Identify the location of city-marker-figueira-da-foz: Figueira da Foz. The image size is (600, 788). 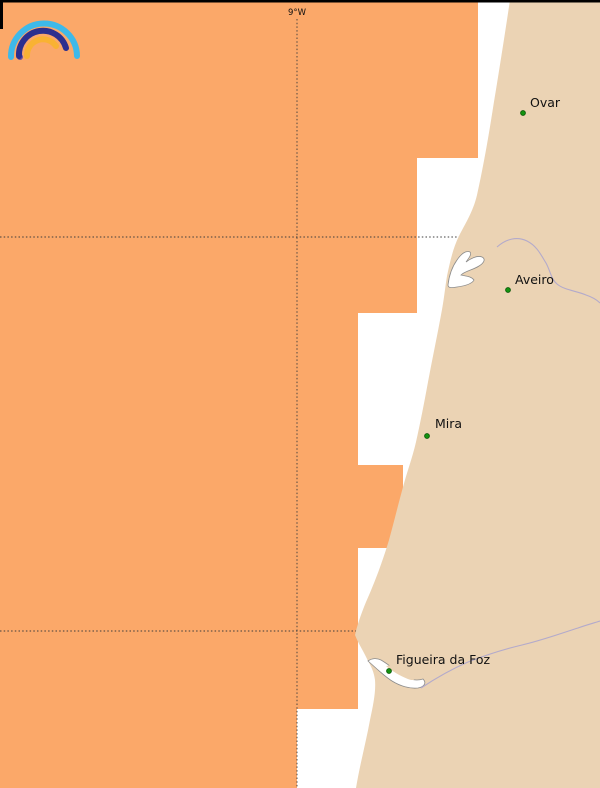
(438, 663).